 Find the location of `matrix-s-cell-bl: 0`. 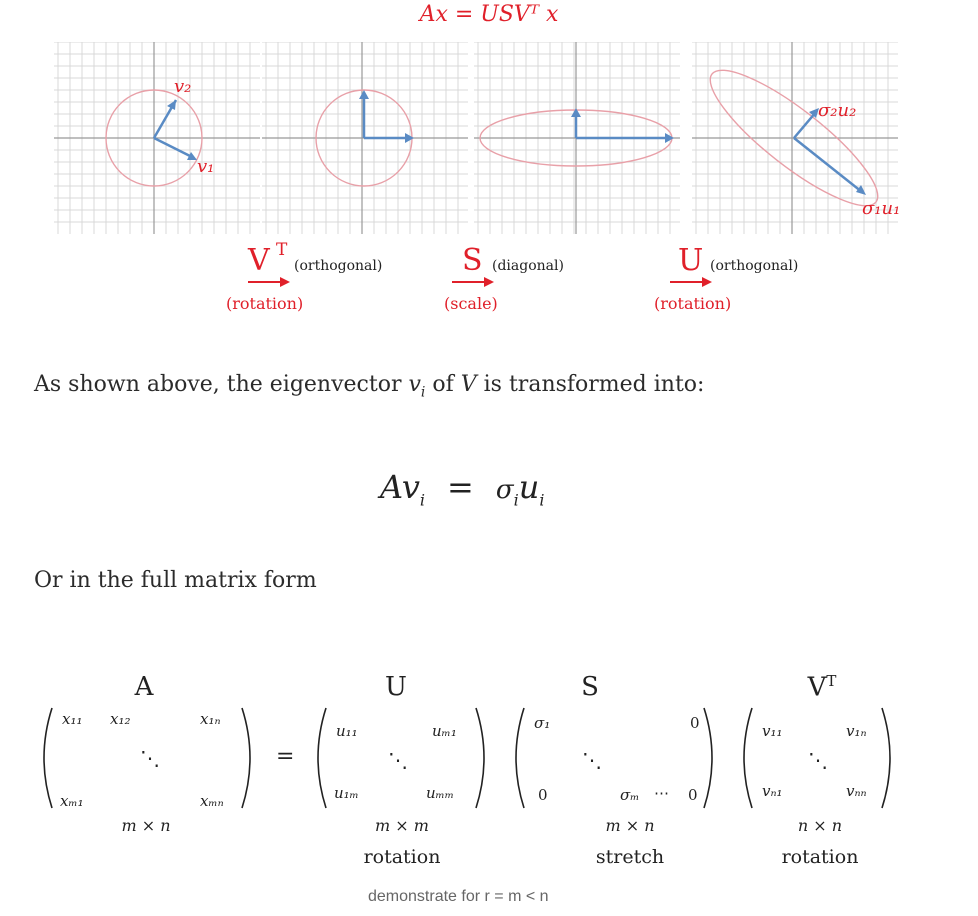

matrix-s-cell-bl: 0 is located at coordinates (543, 795).